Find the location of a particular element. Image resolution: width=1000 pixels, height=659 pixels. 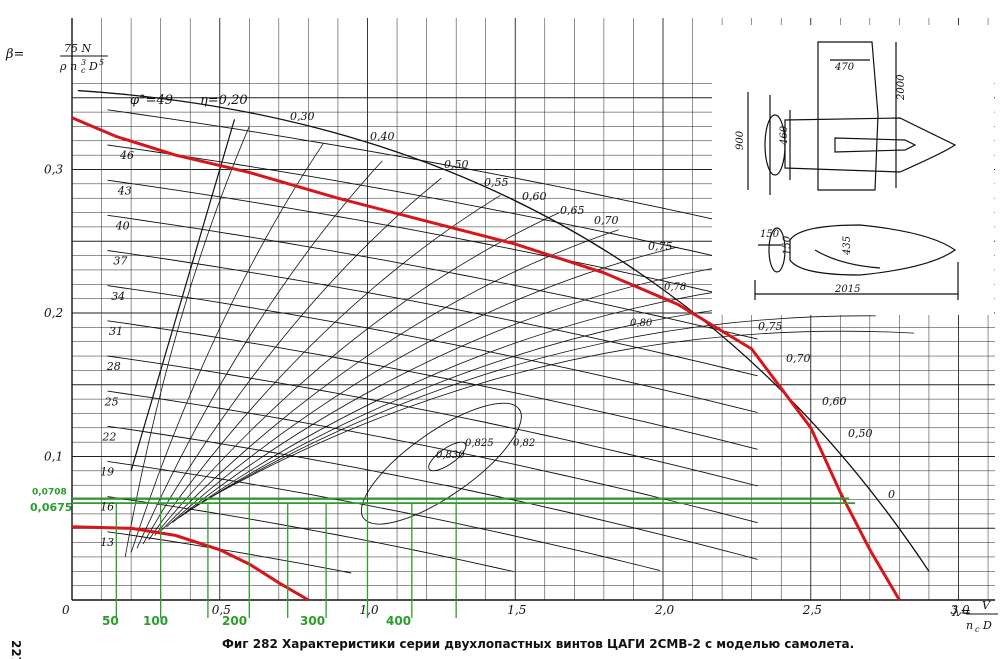

x-tick-label: 1,5 is located at coordinates (516, 610).